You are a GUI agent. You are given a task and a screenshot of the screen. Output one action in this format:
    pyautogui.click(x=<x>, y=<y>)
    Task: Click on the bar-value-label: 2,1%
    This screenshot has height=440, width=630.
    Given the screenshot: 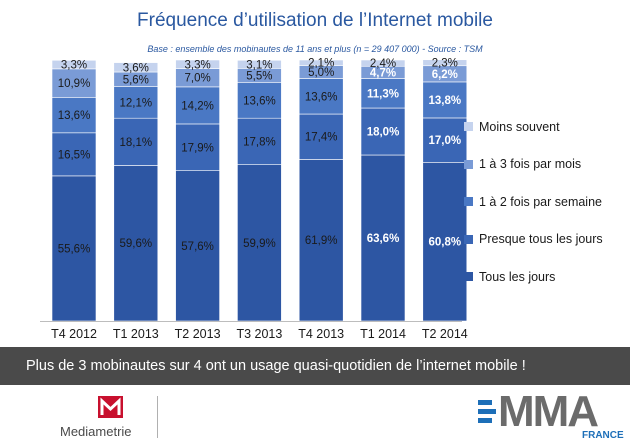 What is the action you would take?
    pyautogui.click(x=321, y=64)
    